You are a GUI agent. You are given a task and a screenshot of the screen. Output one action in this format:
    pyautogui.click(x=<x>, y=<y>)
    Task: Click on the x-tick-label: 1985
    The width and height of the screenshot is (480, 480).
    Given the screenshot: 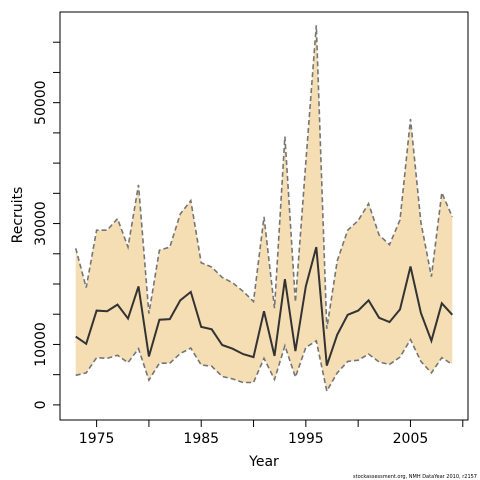 What is the action you would take?
    pyautogui.click(x=201, y=439)
    